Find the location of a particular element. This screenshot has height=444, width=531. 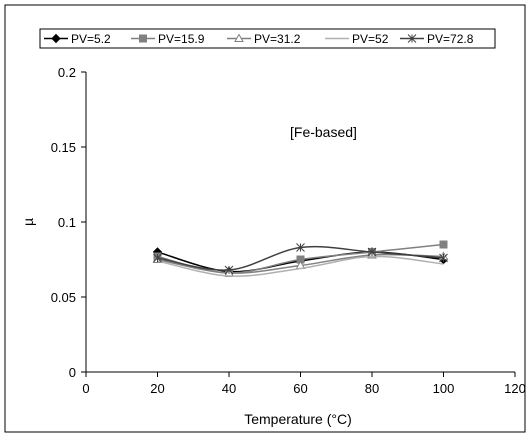

series-line is located at coordinates (300, 266).